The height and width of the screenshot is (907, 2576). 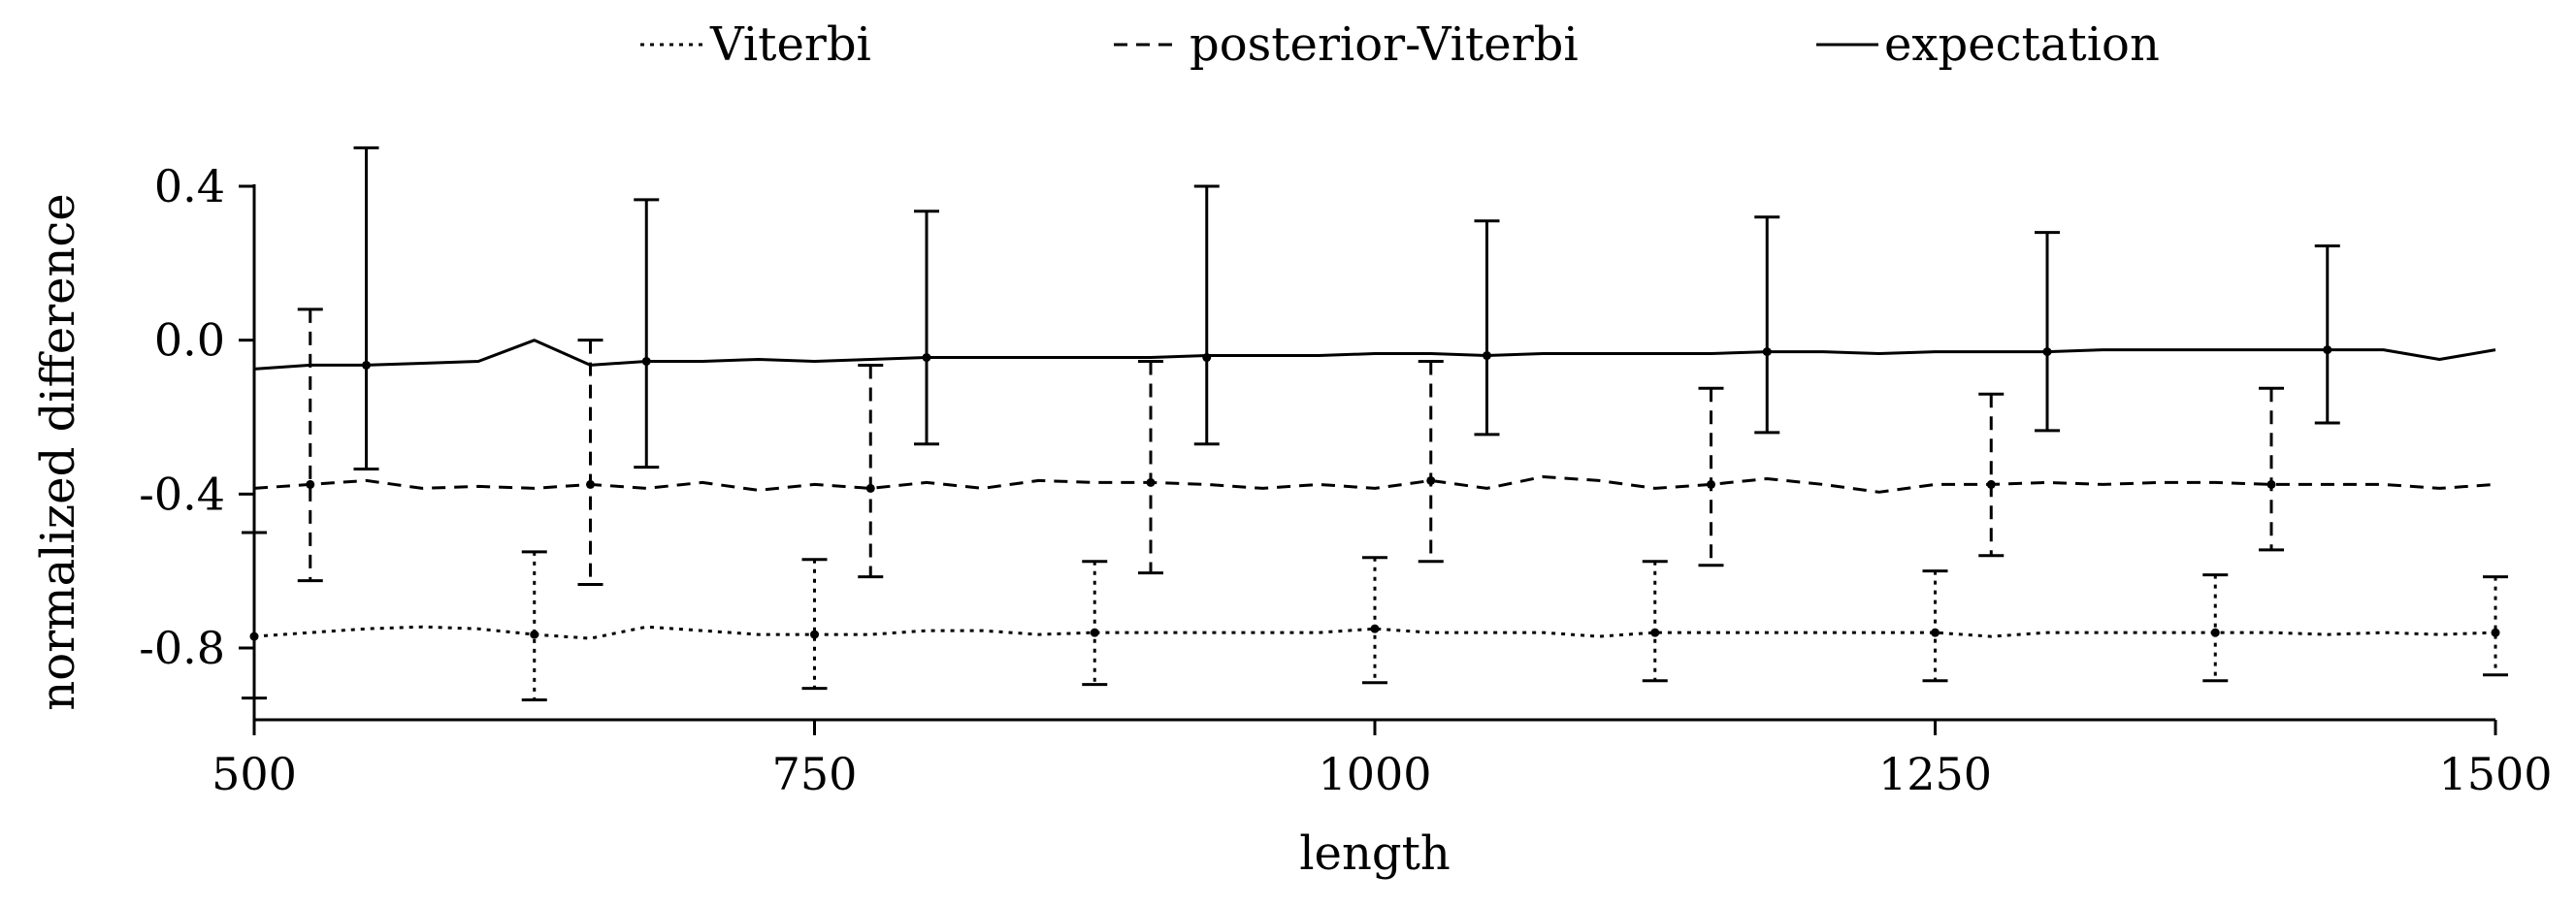 What do you see at coordinates (182, 494) in the screenshot?
I see `y-tick-label: -0.4` at bounding box center [182, 494].